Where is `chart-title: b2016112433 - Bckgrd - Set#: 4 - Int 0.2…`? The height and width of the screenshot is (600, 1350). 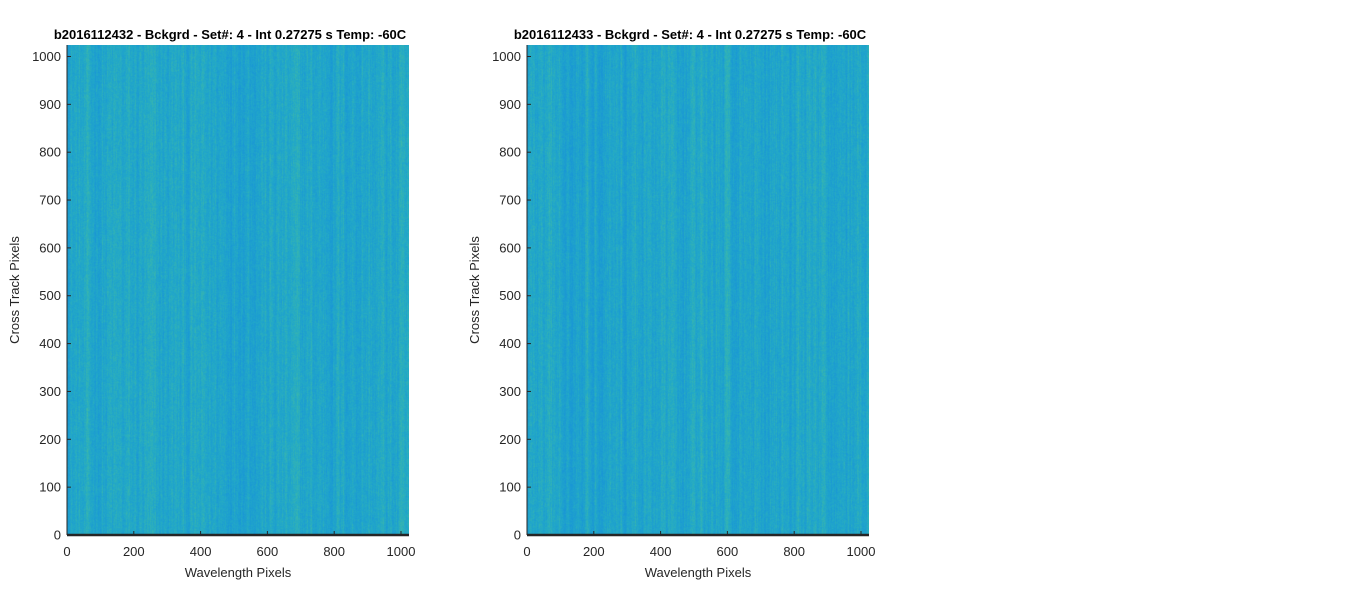
chart-title: b2016112433 - Bckgrd - Set#: 4 - Int 0.2… is located at coordinates (690, 34).